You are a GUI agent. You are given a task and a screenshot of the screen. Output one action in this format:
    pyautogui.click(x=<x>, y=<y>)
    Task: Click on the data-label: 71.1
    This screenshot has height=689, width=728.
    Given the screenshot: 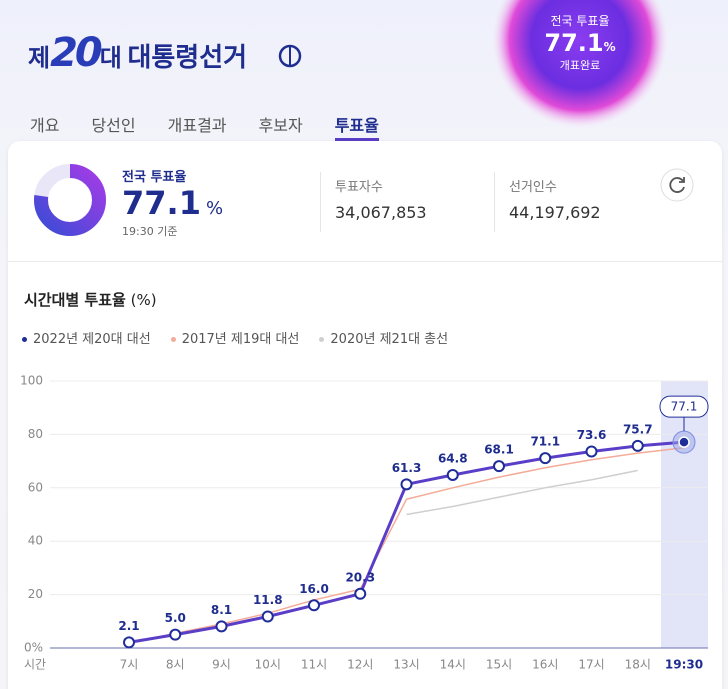 What is the action you would take?
    pyautogui.click(x=545, y=442)
    